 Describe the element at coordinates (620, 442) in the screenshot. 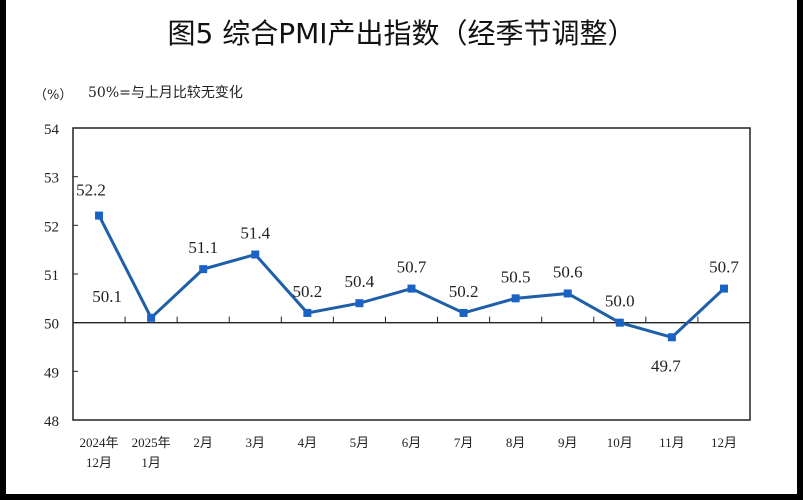

I see `x-tick-label: 10月` at that location.